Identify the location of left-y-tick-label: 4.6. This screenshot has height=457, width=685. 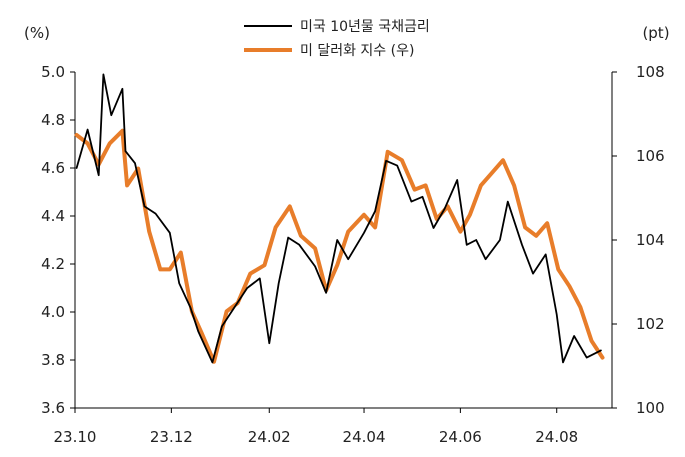
(53, 168).